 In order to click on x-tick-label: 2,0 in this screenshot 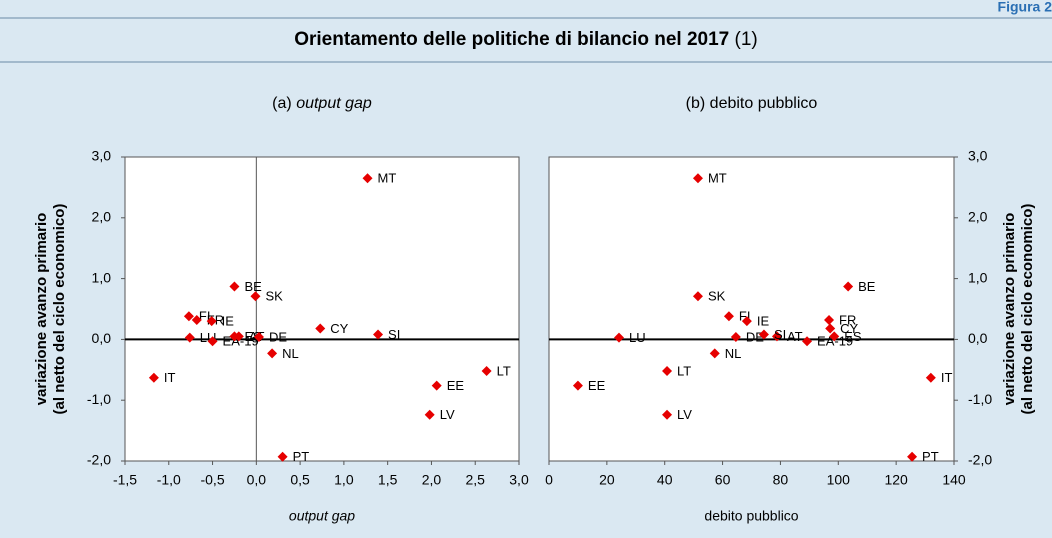, I will do `click(432, 480)`.